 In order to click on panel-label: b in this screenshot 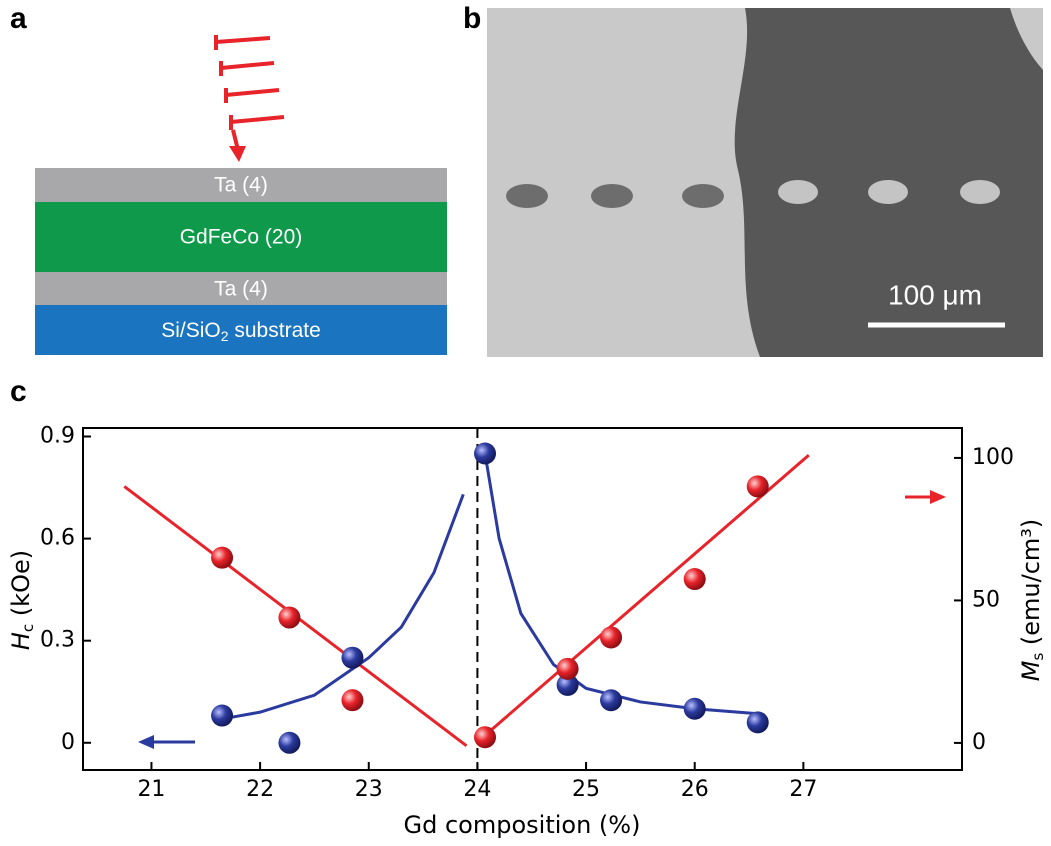, I will do `click(472, 18)`.